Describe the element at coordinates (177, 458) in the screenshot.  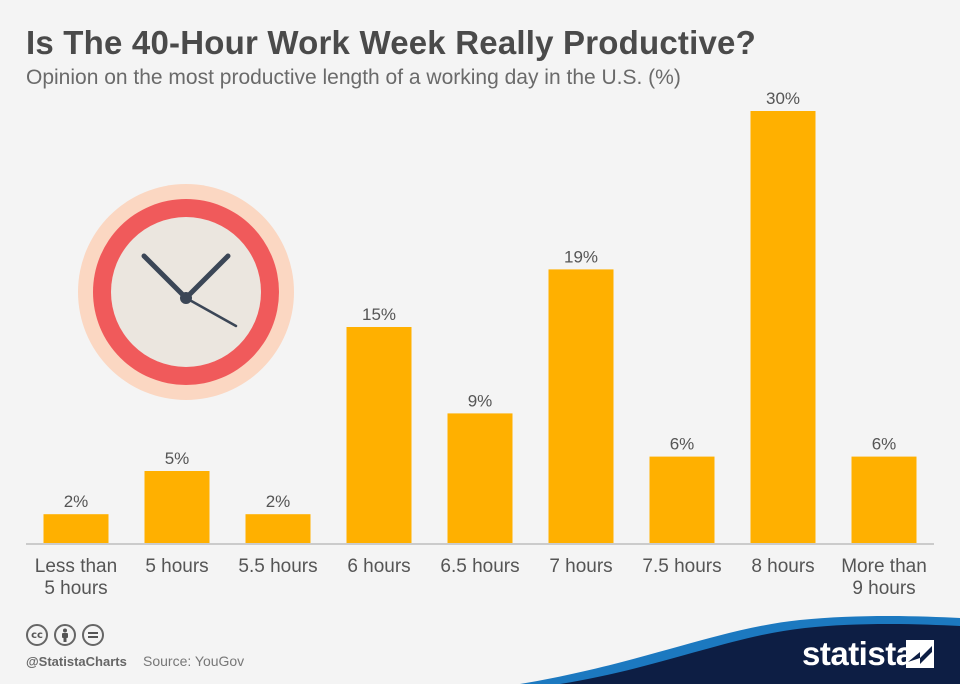
I see `data-label: 5%` at that location.